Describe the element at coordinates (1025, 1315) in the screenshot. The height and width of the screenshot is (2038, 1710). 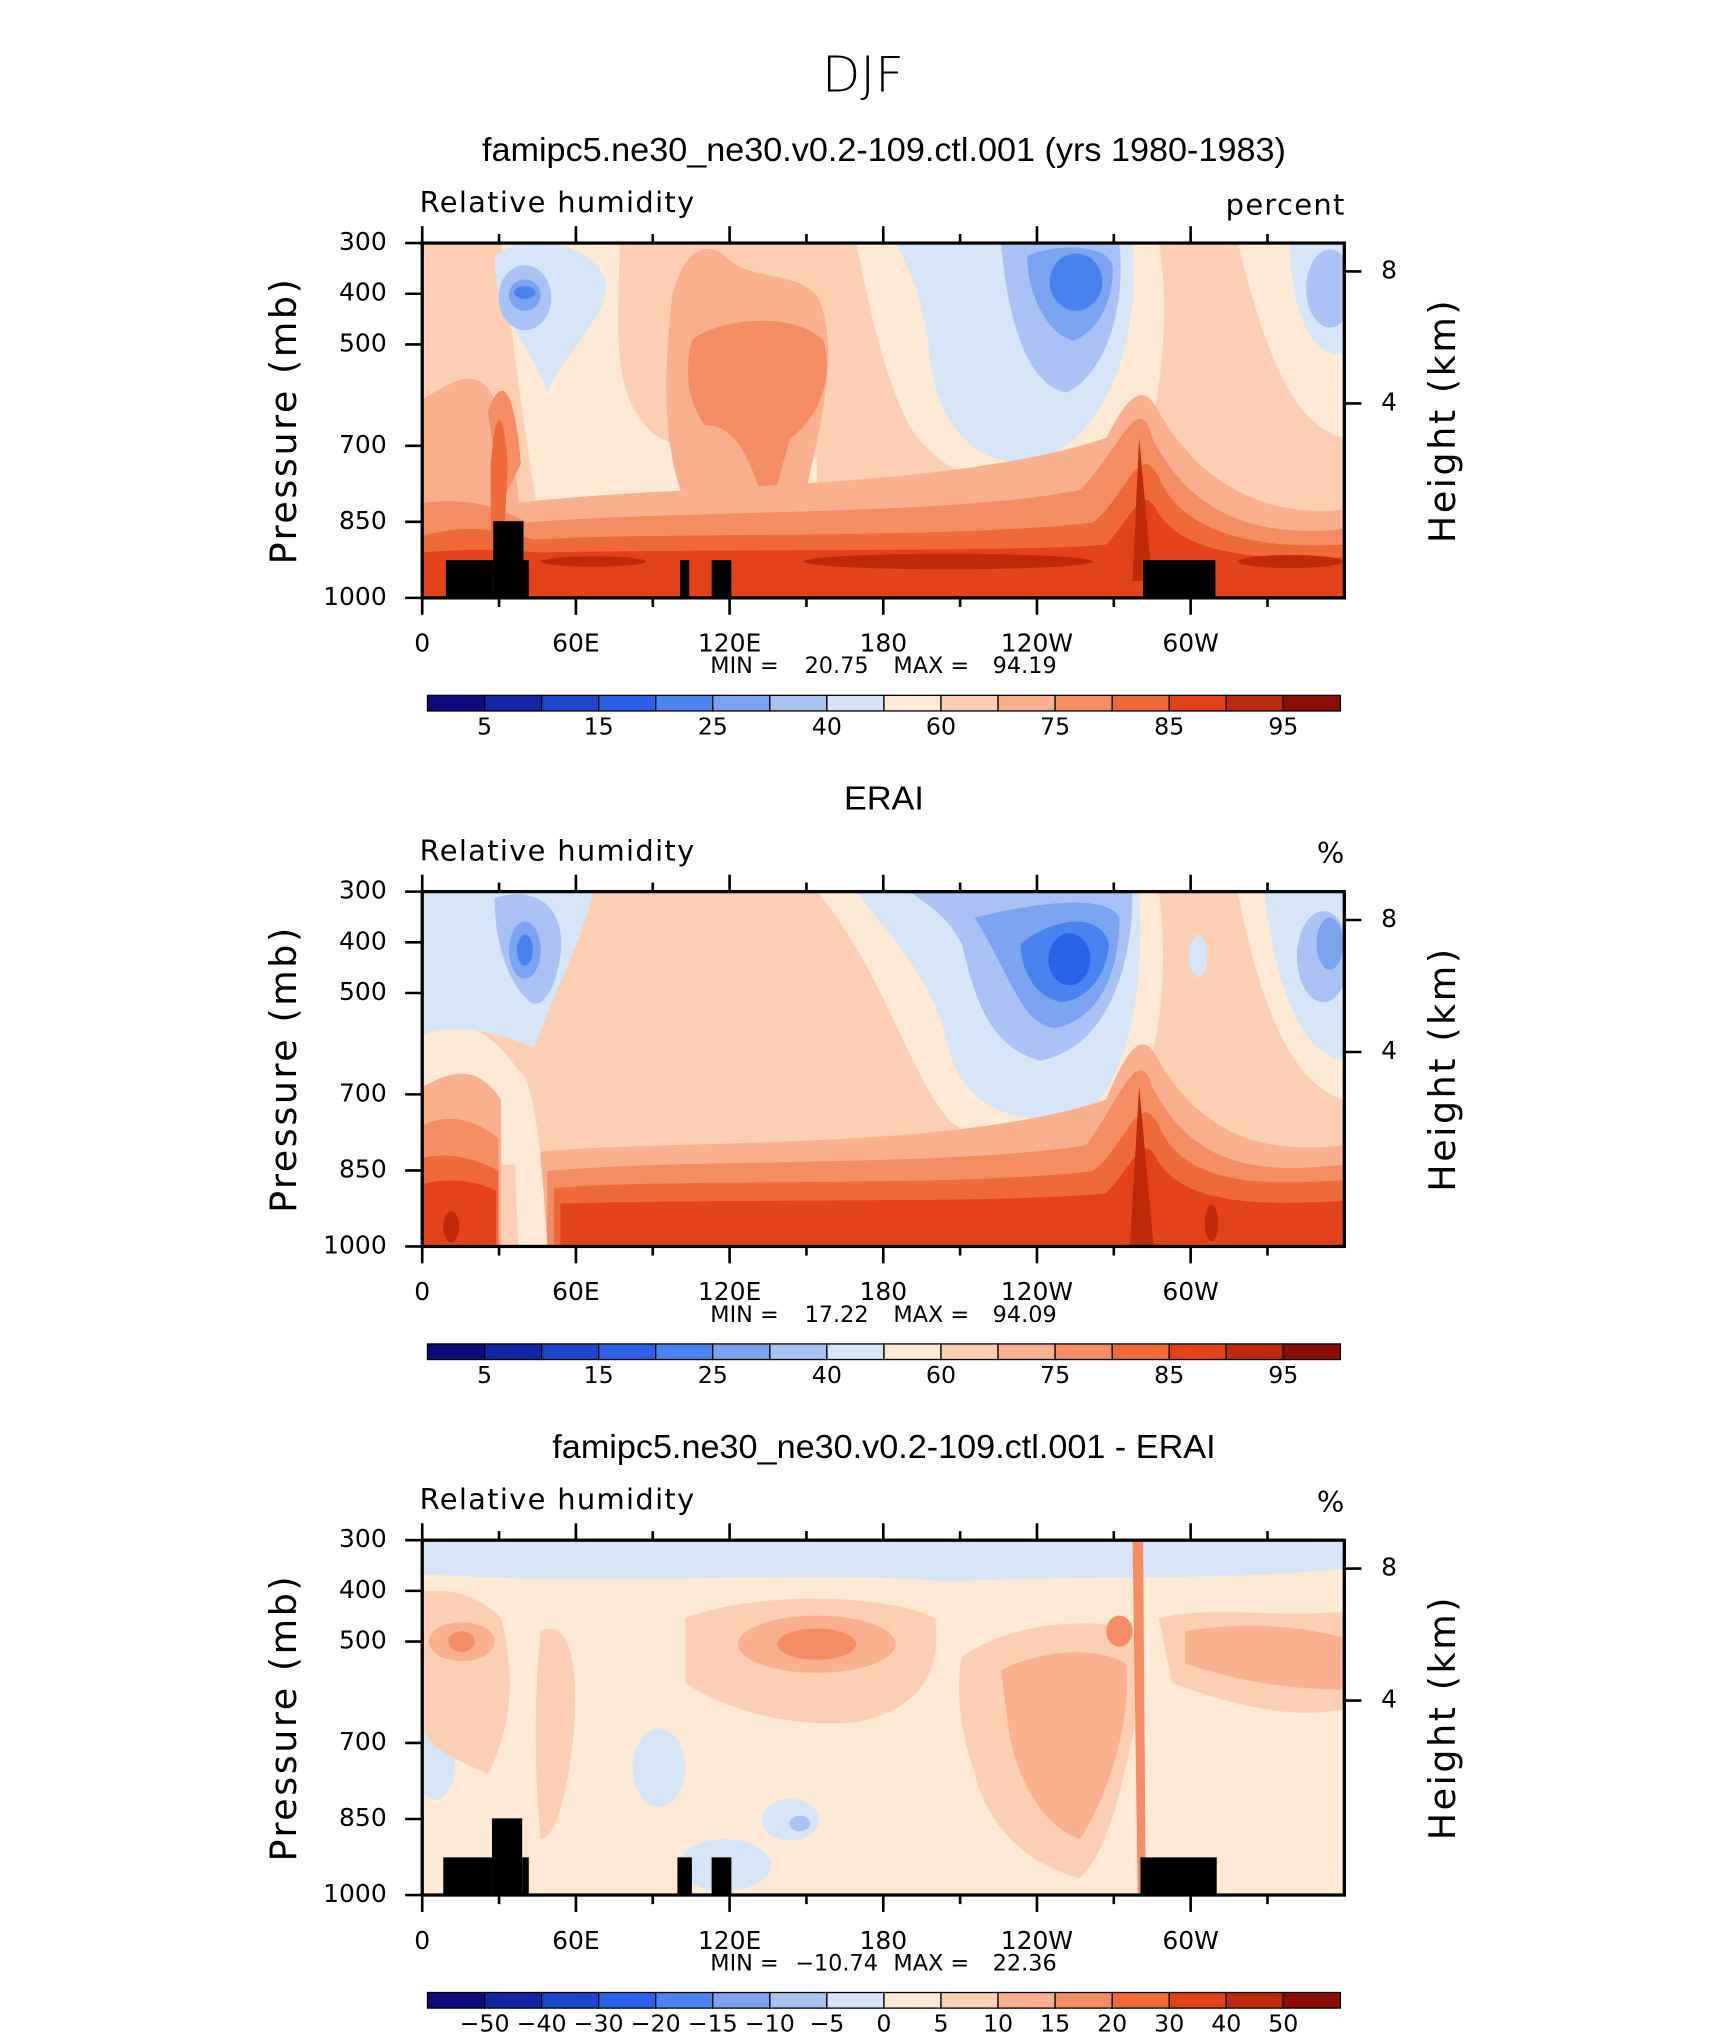
I see `max-value: 94.09` at that location.